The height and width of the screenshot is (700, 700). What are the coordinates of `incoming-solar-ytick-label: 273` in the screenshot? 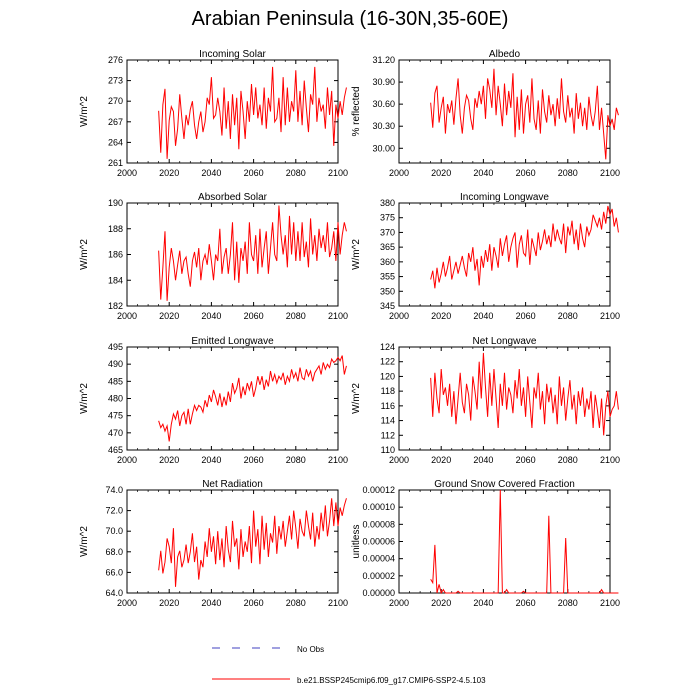 It's located at (115, 81).